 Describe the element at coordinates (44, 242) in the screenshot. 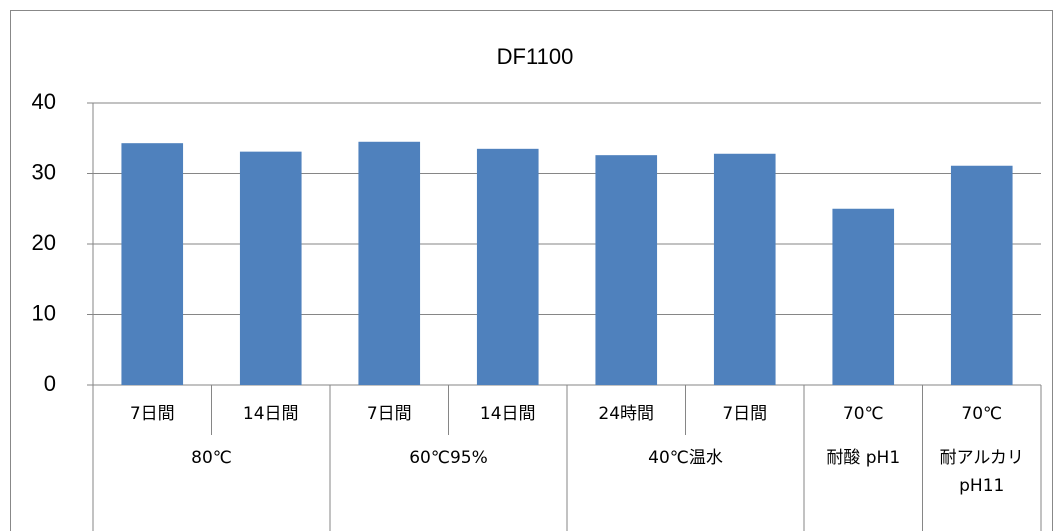

I see `y-tick-label: 20` at that location.